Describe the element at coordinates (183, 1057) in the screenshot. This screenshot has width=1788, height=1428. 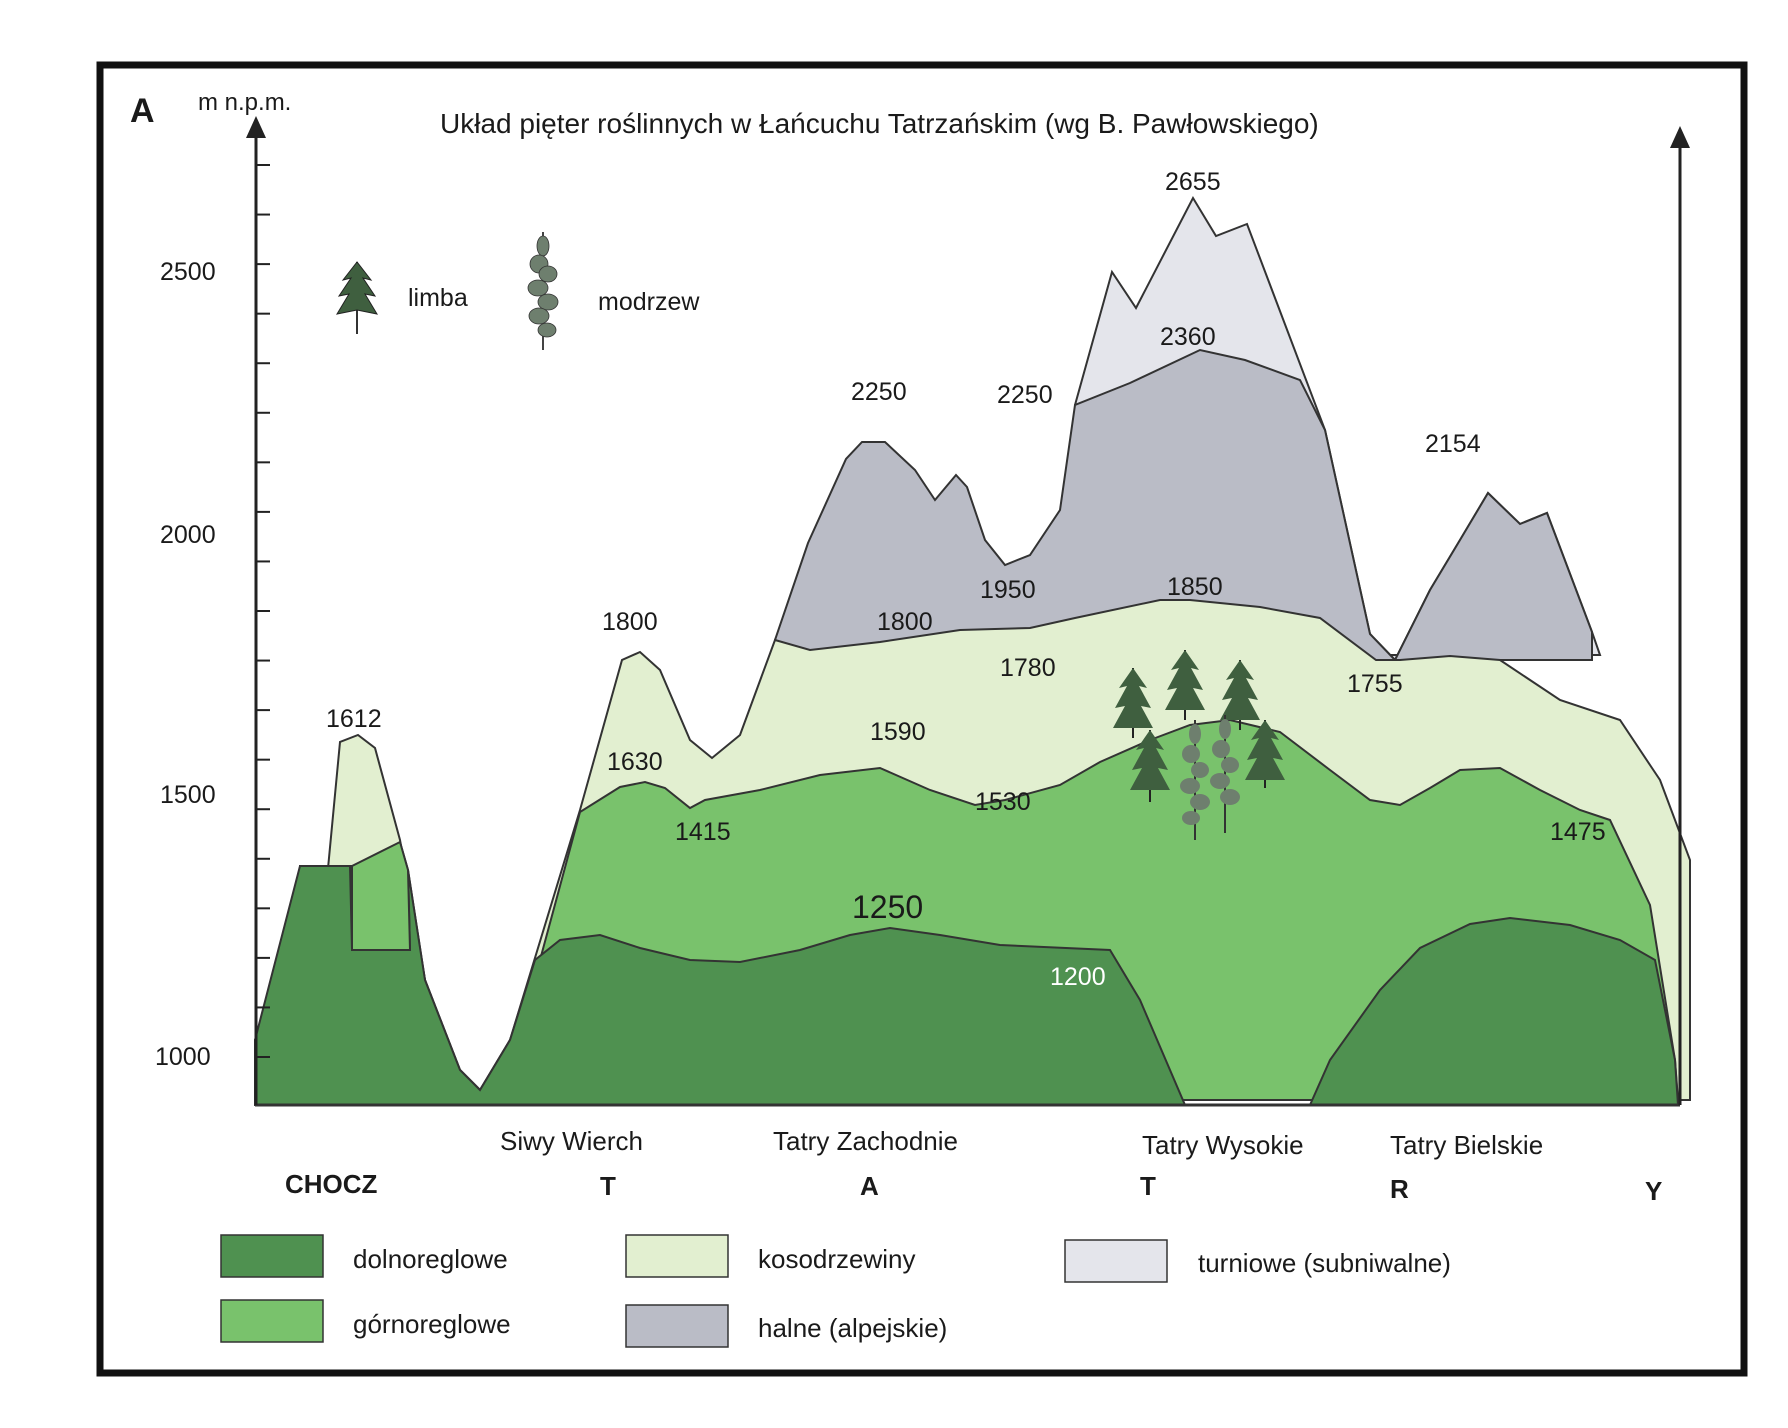
I see `tick-label-1000: 1000` at that location.